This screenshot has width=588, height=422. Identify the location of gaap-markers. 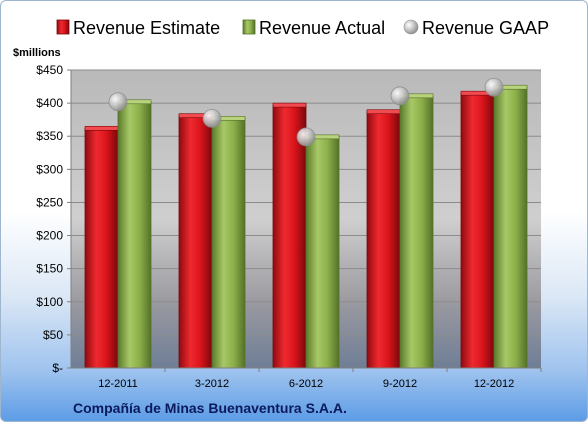
(306, 112).